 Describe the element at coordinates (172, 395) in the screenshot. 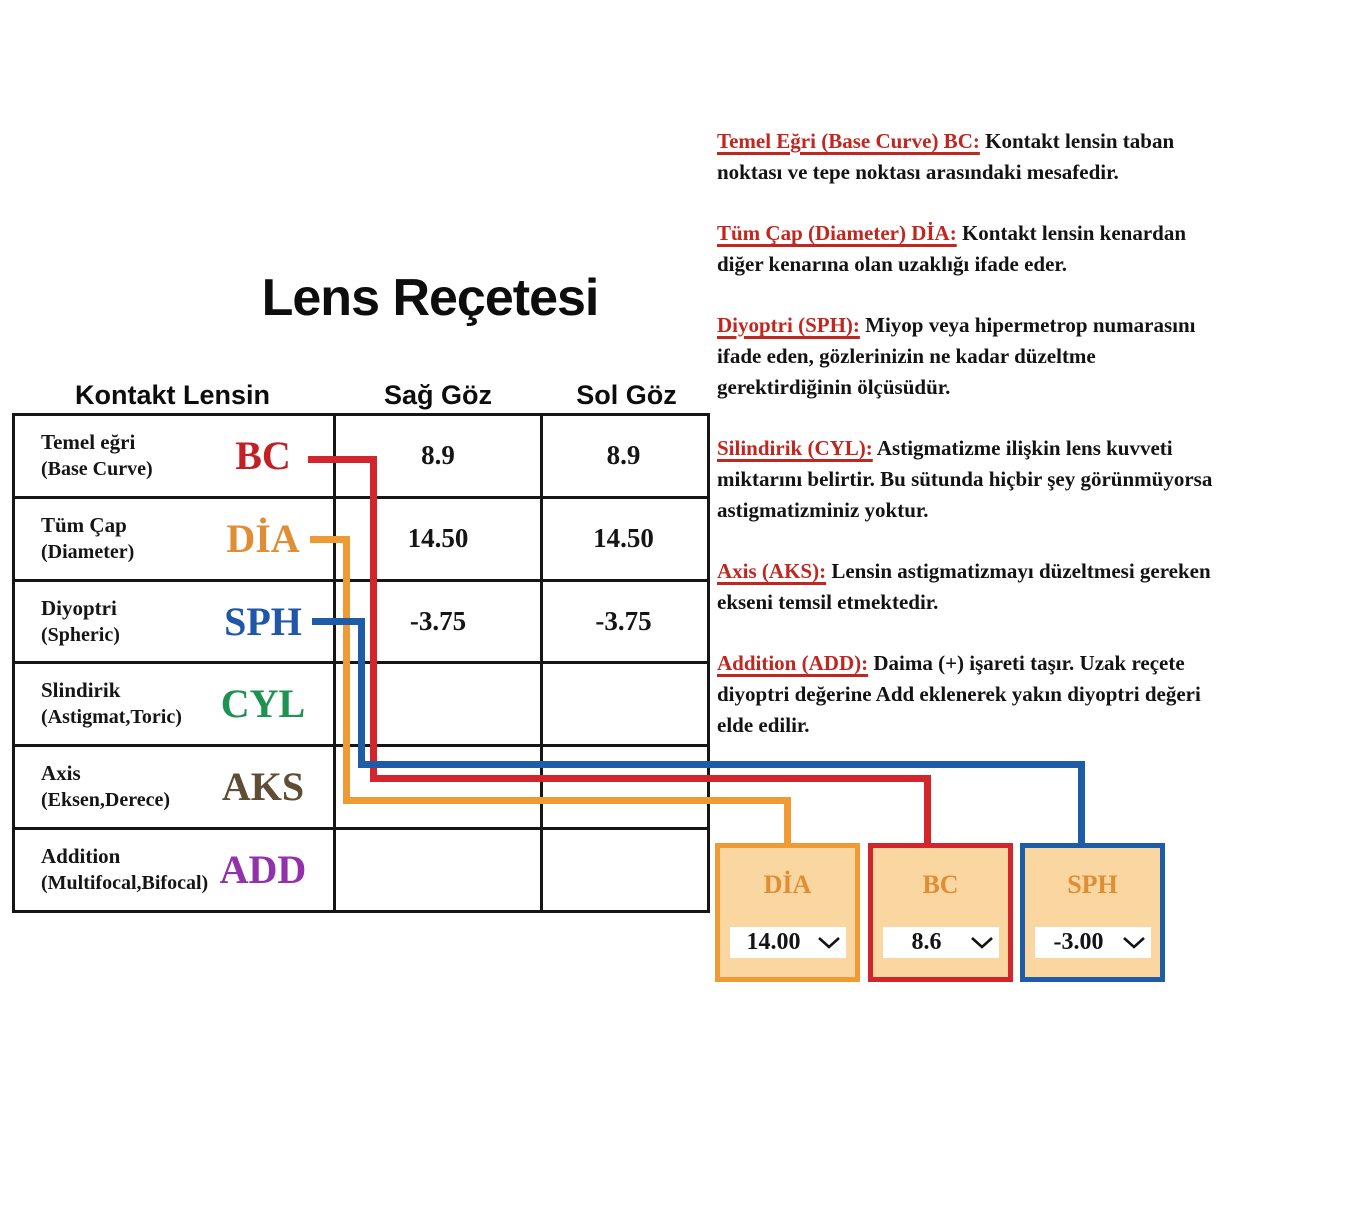

I see `column-header-kontakt-lensin: Kontakt Lensin` at that location.